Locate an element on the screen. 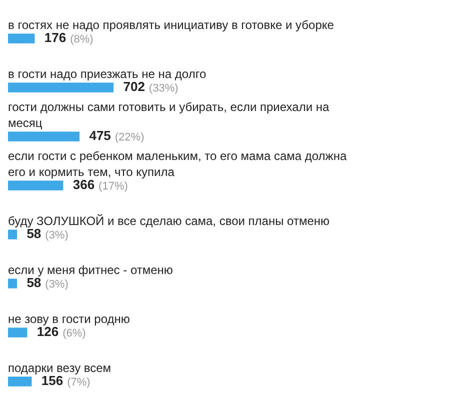  y-tick-label: в гости надо приезжать не на долго is located at coordinates (107, 74).